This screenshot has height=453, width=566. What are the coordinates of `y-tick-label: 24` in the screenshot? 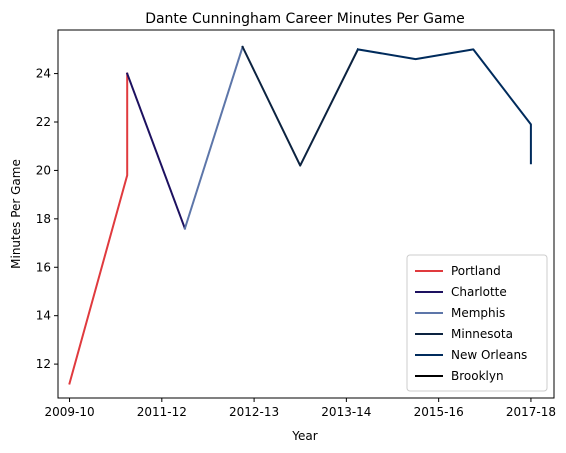 It's located at (43, 74).